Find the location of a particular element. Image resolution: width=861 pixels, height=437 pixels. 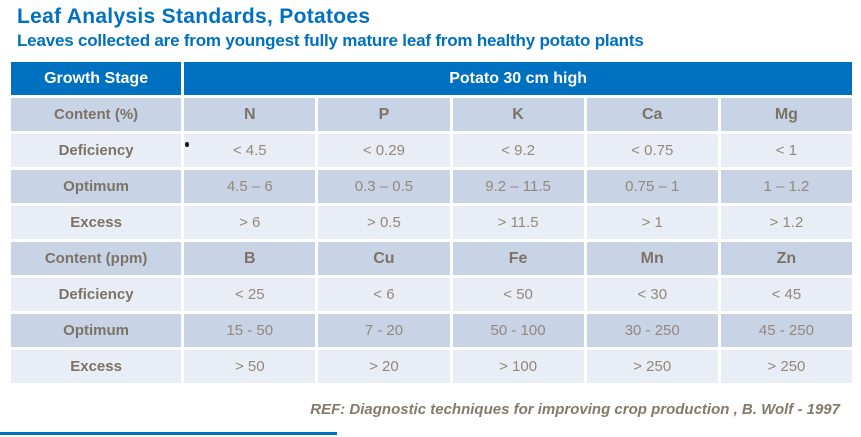

row-label: Content (%) is located at coordinates (96, 114).